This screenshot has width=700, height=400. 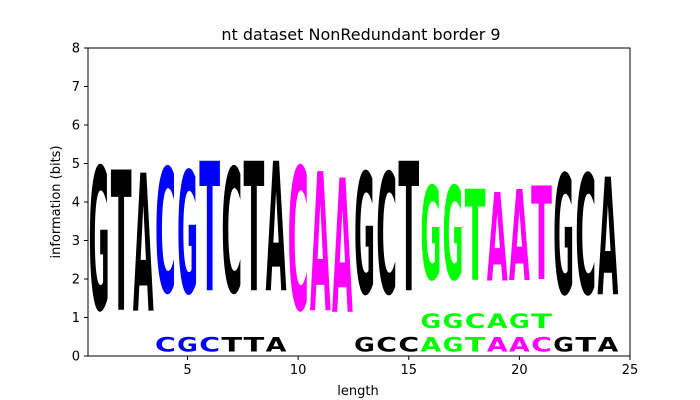 What do you see at coordinates (76, 87) in the screenshot?
I see `y-tick-label: 7` at bounding box center [76, 87].